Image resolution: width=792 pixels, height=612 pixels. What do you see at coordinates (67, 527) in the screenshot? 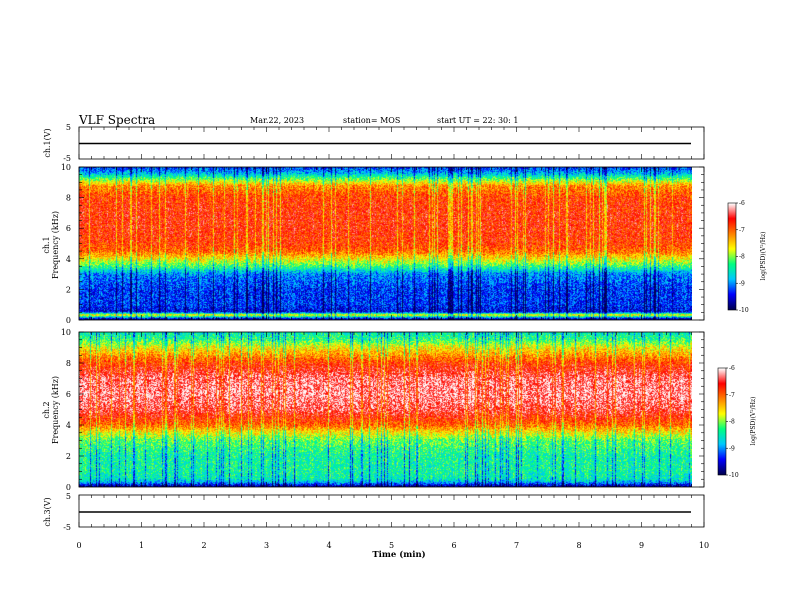
I see `ch3-ytick-bottom: -5` at bounding box center [67, 527].